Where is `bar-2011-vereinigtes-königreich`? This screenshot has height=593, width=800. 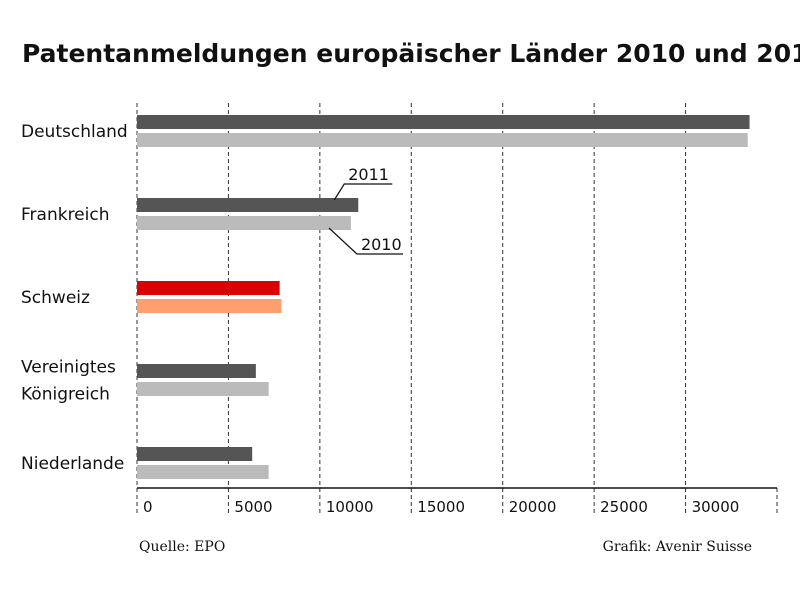
bar-2011-vereinigtes-königreich is located at coordinates (196, 371).